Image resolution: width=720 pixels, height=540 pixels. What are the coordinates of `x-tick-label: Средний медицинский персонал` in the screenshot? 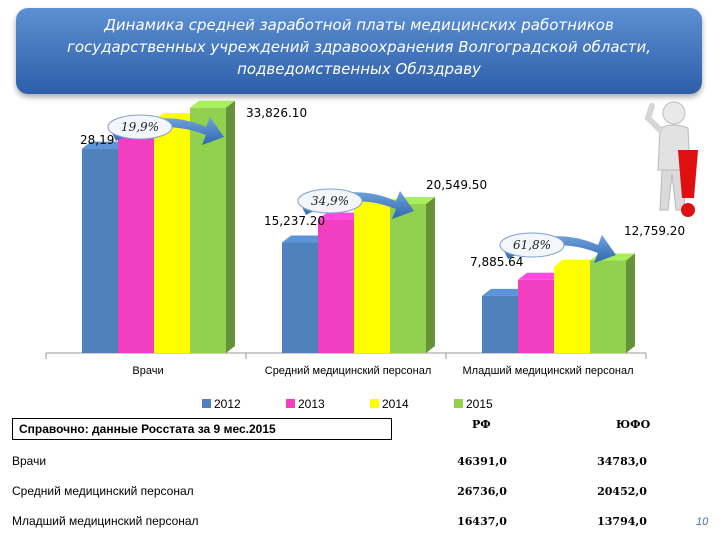 It's located at (348, 371).